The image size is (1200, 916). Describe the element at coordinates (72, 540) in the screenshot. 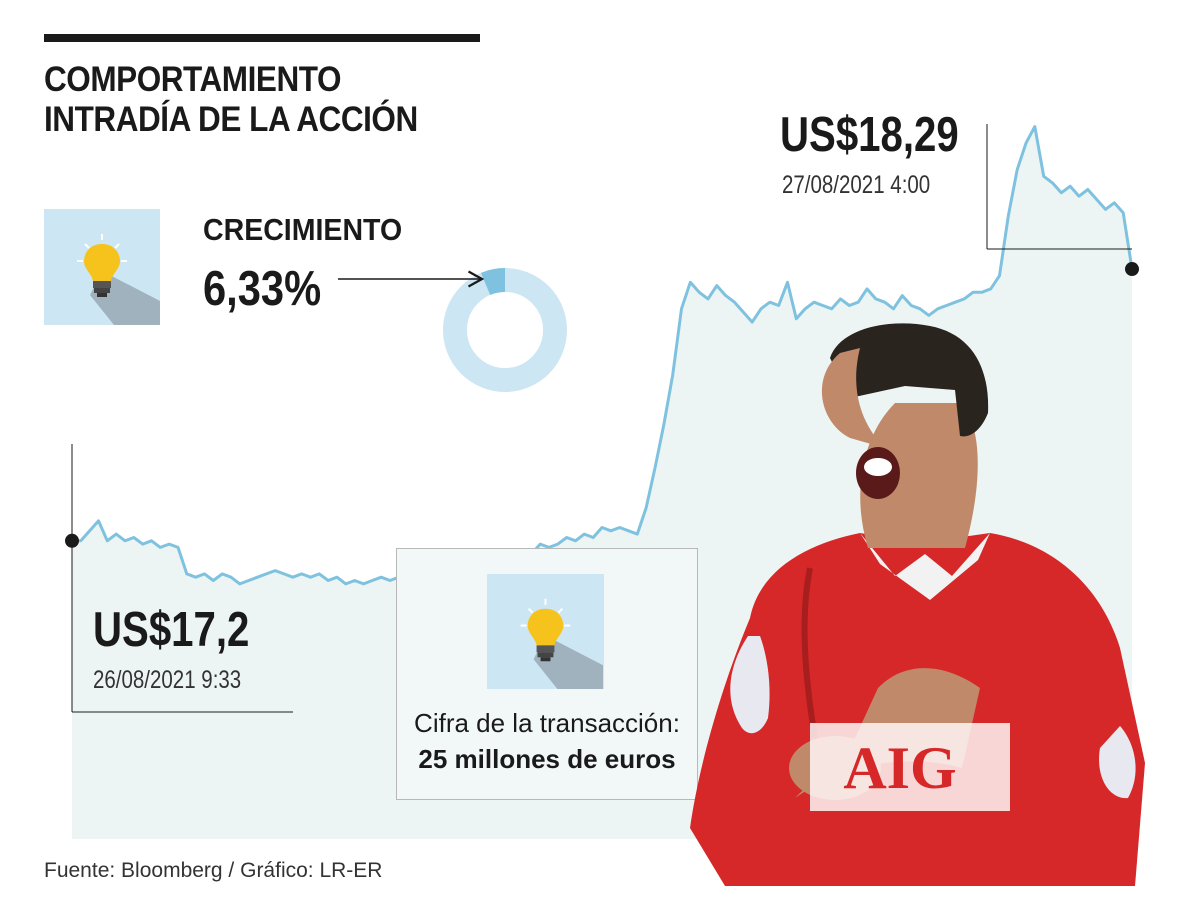

I see `start-point-marker` at that location.